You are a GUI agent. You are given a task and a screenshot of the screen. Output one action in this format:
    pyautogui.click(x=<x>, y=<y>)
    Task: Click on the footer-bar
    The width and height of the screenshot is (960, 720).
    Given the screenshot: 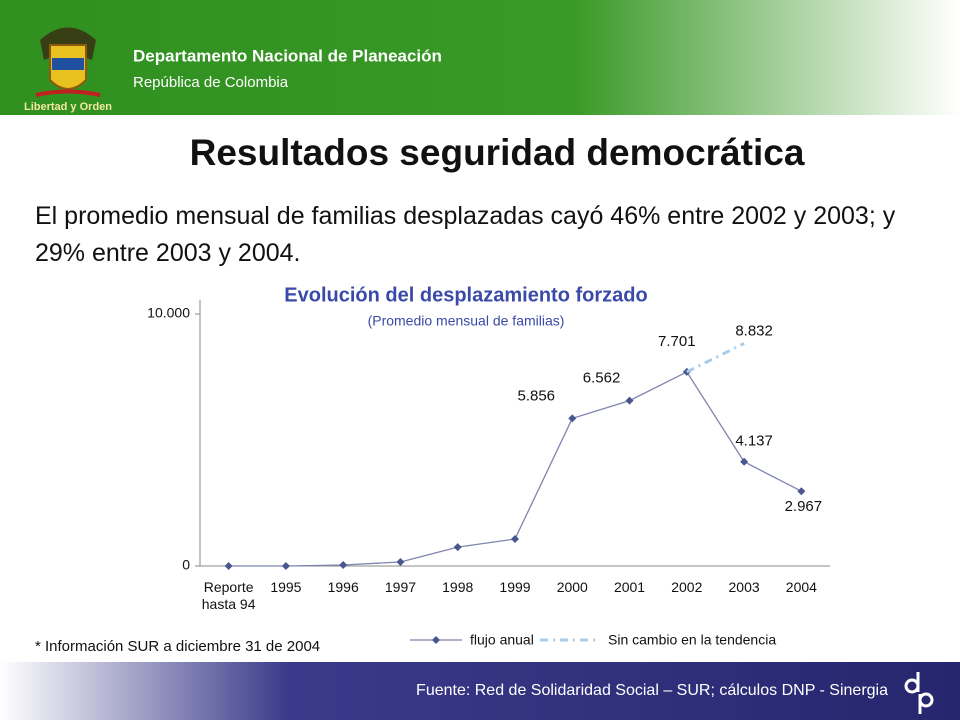 What is the action you would take?
    pyautogui.click(x=480, y=691)
    